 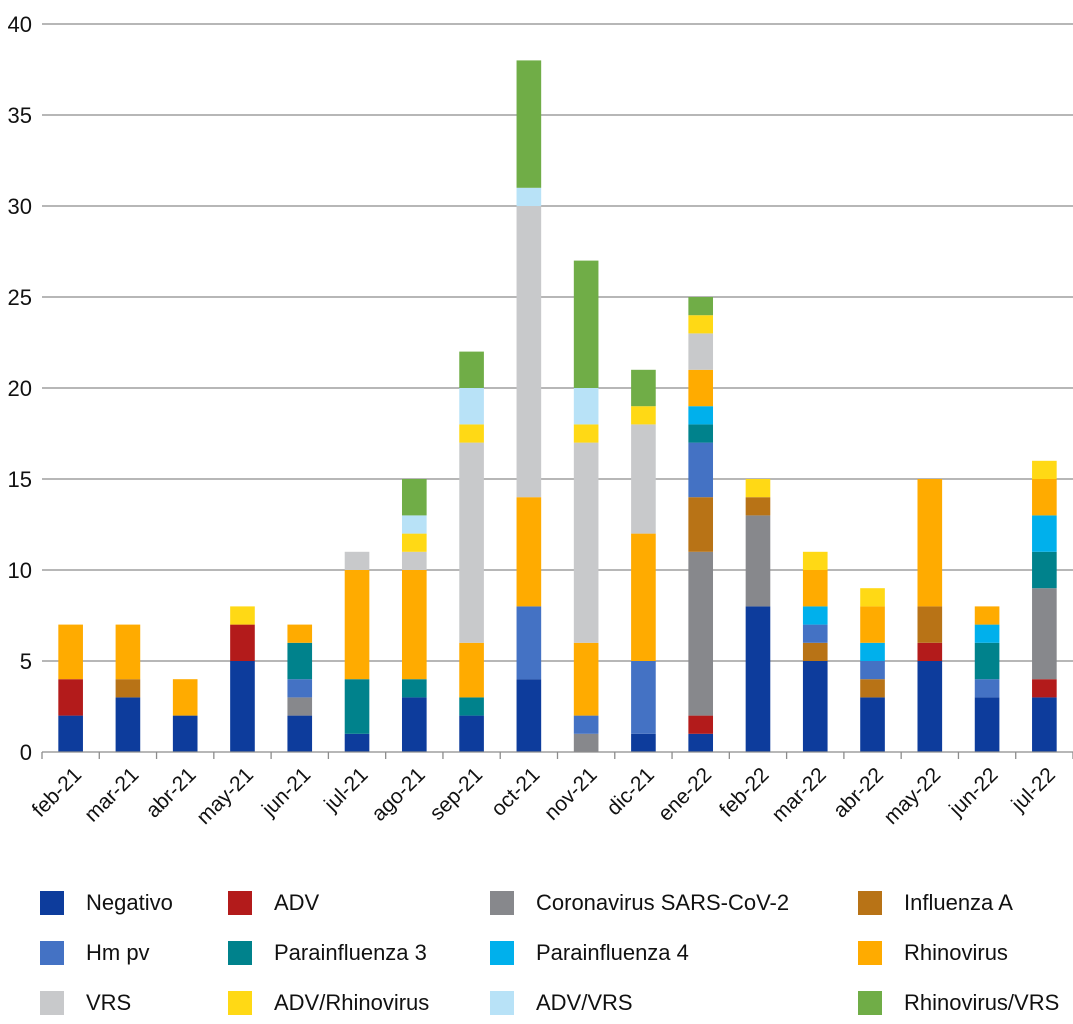 What do you see at coordinates (20, 297) in the screenshot?
I see `y-tick-label: 25` at bounding box center [20, 297].